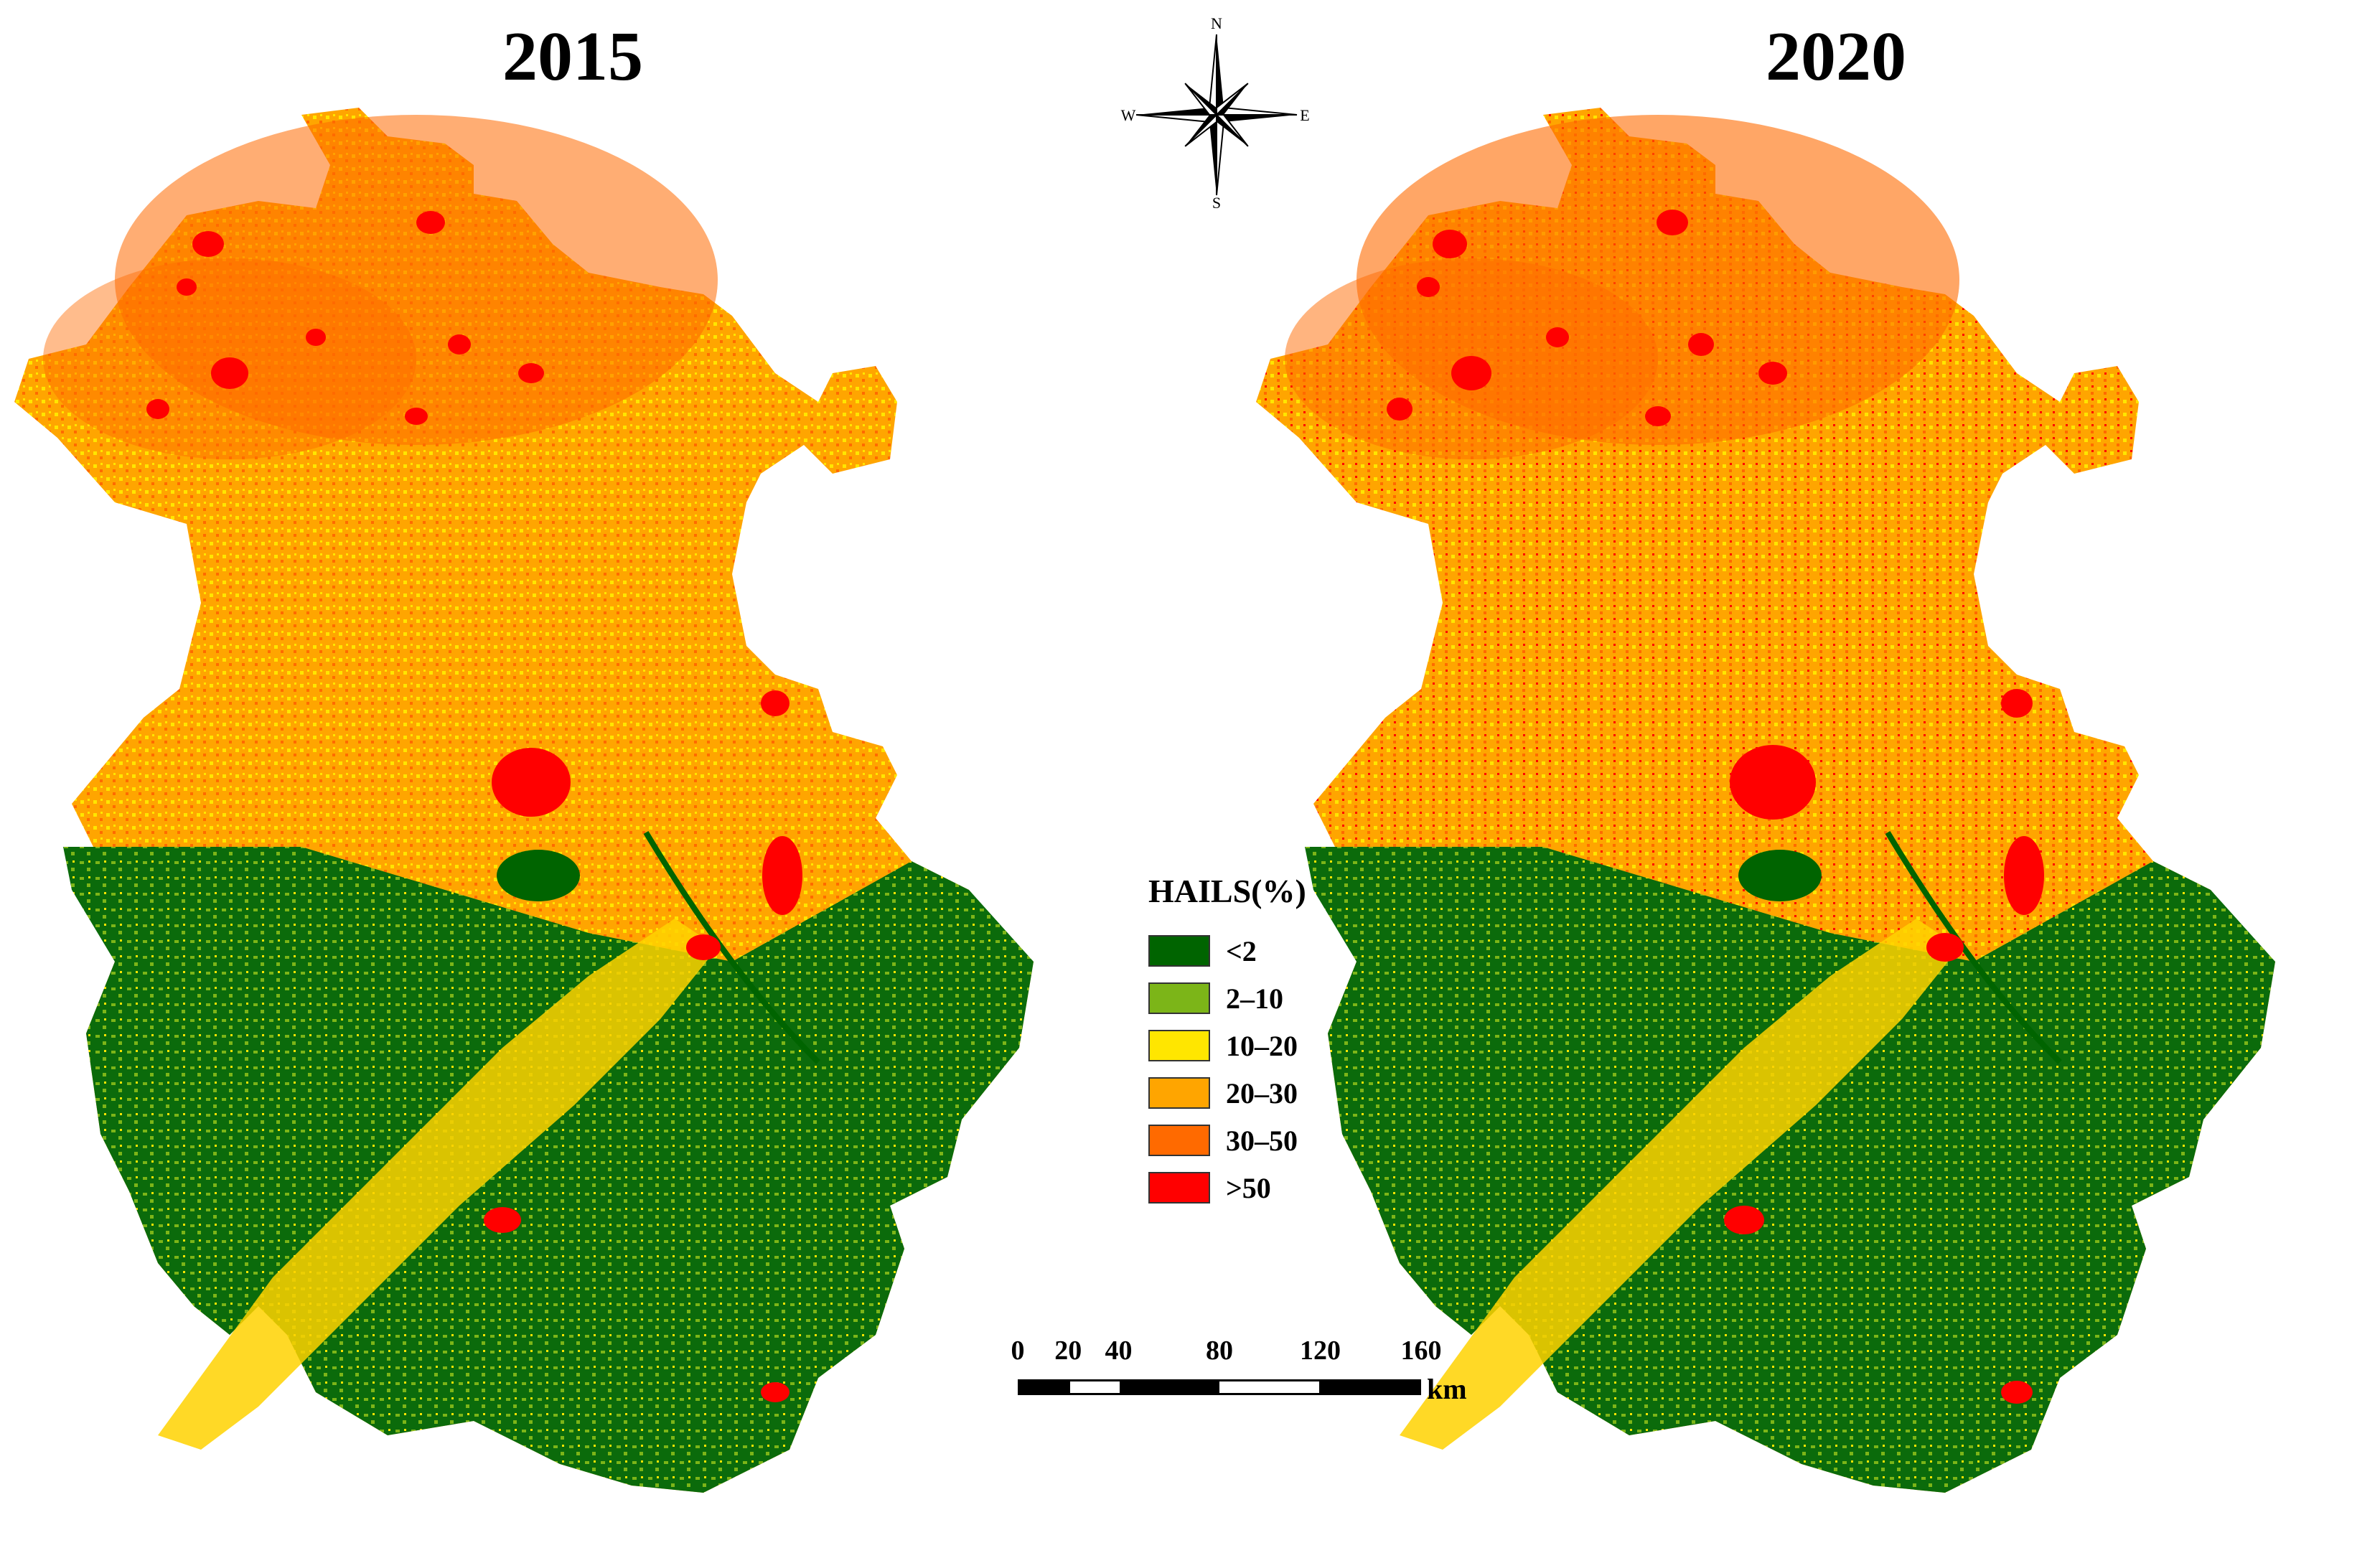  What do you see at coordinates (1219, 1351) in the screenshot?
I see `scale-tick-label: 80` at bounding box center [1219, 1351].